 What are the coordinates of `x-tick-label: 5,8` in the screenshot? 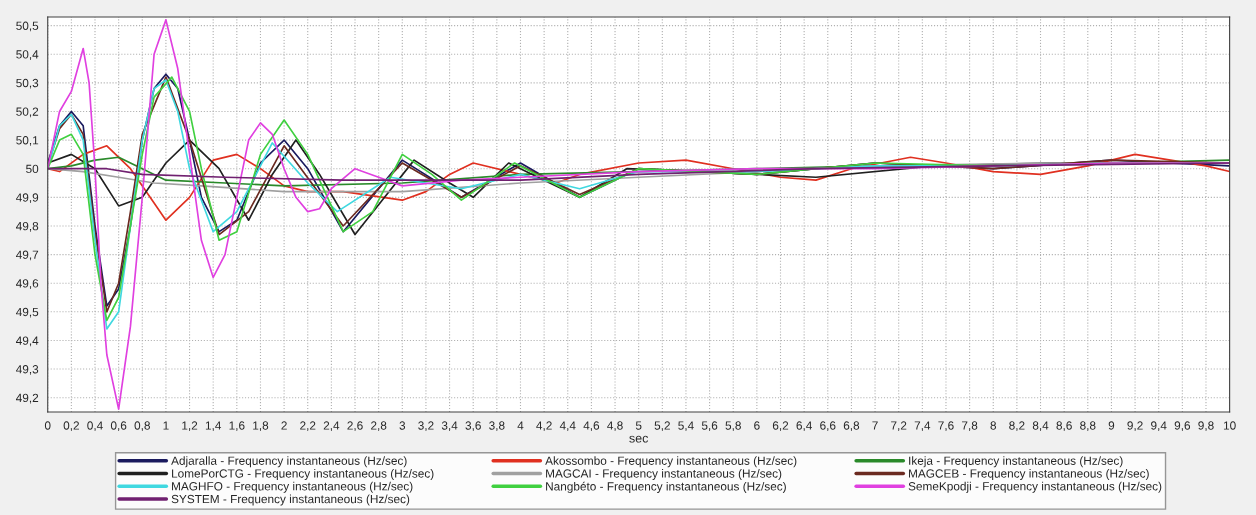 It's located at (733, 426).